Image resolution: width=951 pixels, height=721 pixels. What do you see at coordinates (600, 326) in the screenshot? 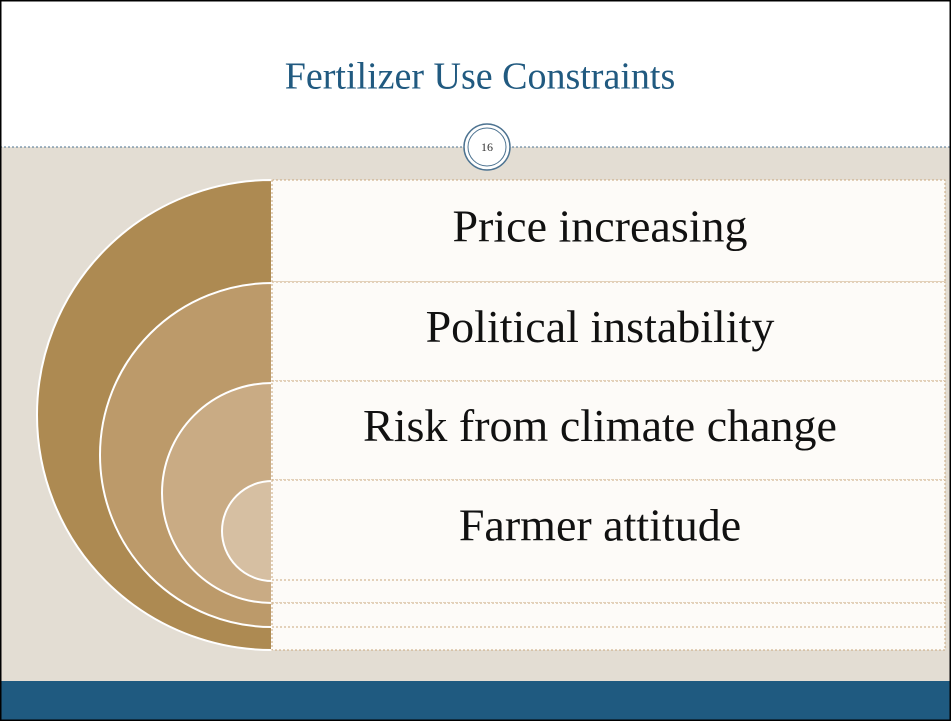
I see `item-label: Political instability` at bounding box center [600, 326].